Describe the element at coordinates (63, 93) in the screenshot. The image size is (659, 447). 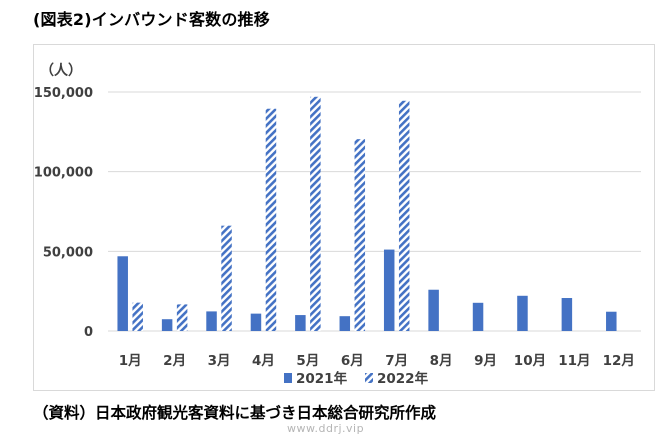
I see `y-tick-label: 150,000` at that location.